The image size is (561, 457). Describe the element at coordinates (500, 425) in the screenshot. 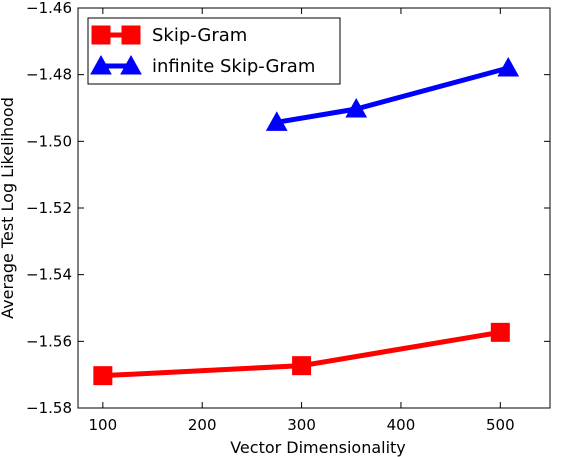

I see `x-tick-label: 500` at that location.